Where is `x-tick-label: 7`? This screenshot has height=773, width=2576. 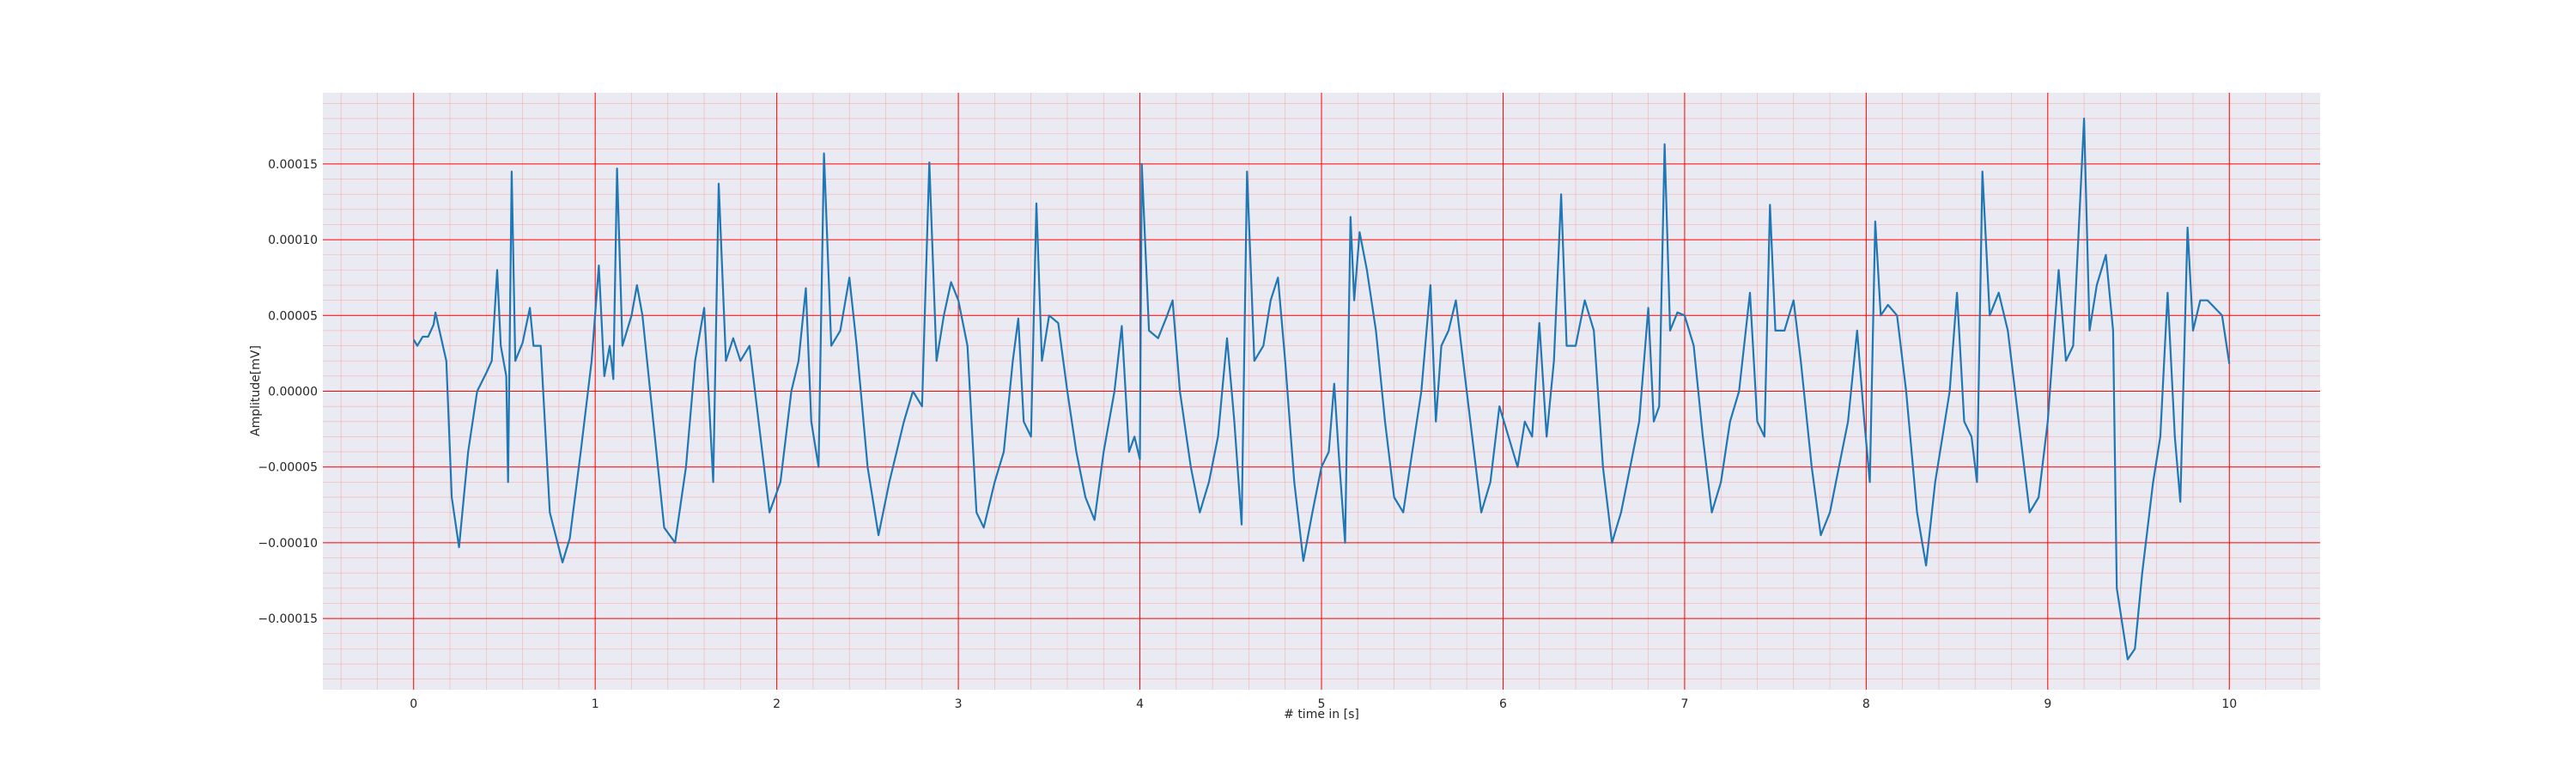
x-tick-label: 7 is located at coordinates (1684, 704).